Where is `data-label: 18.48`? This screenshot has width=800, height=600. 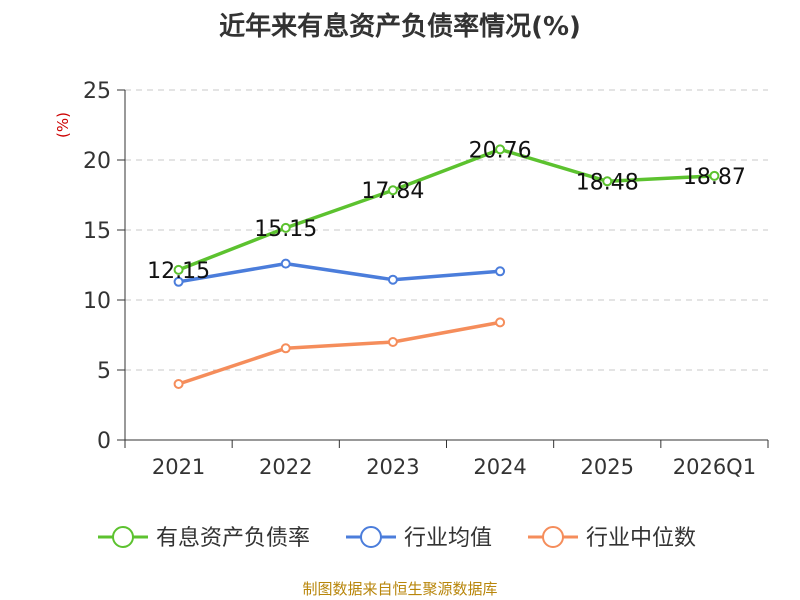
data-label: 18.48 is located at coordinates (607, 182).